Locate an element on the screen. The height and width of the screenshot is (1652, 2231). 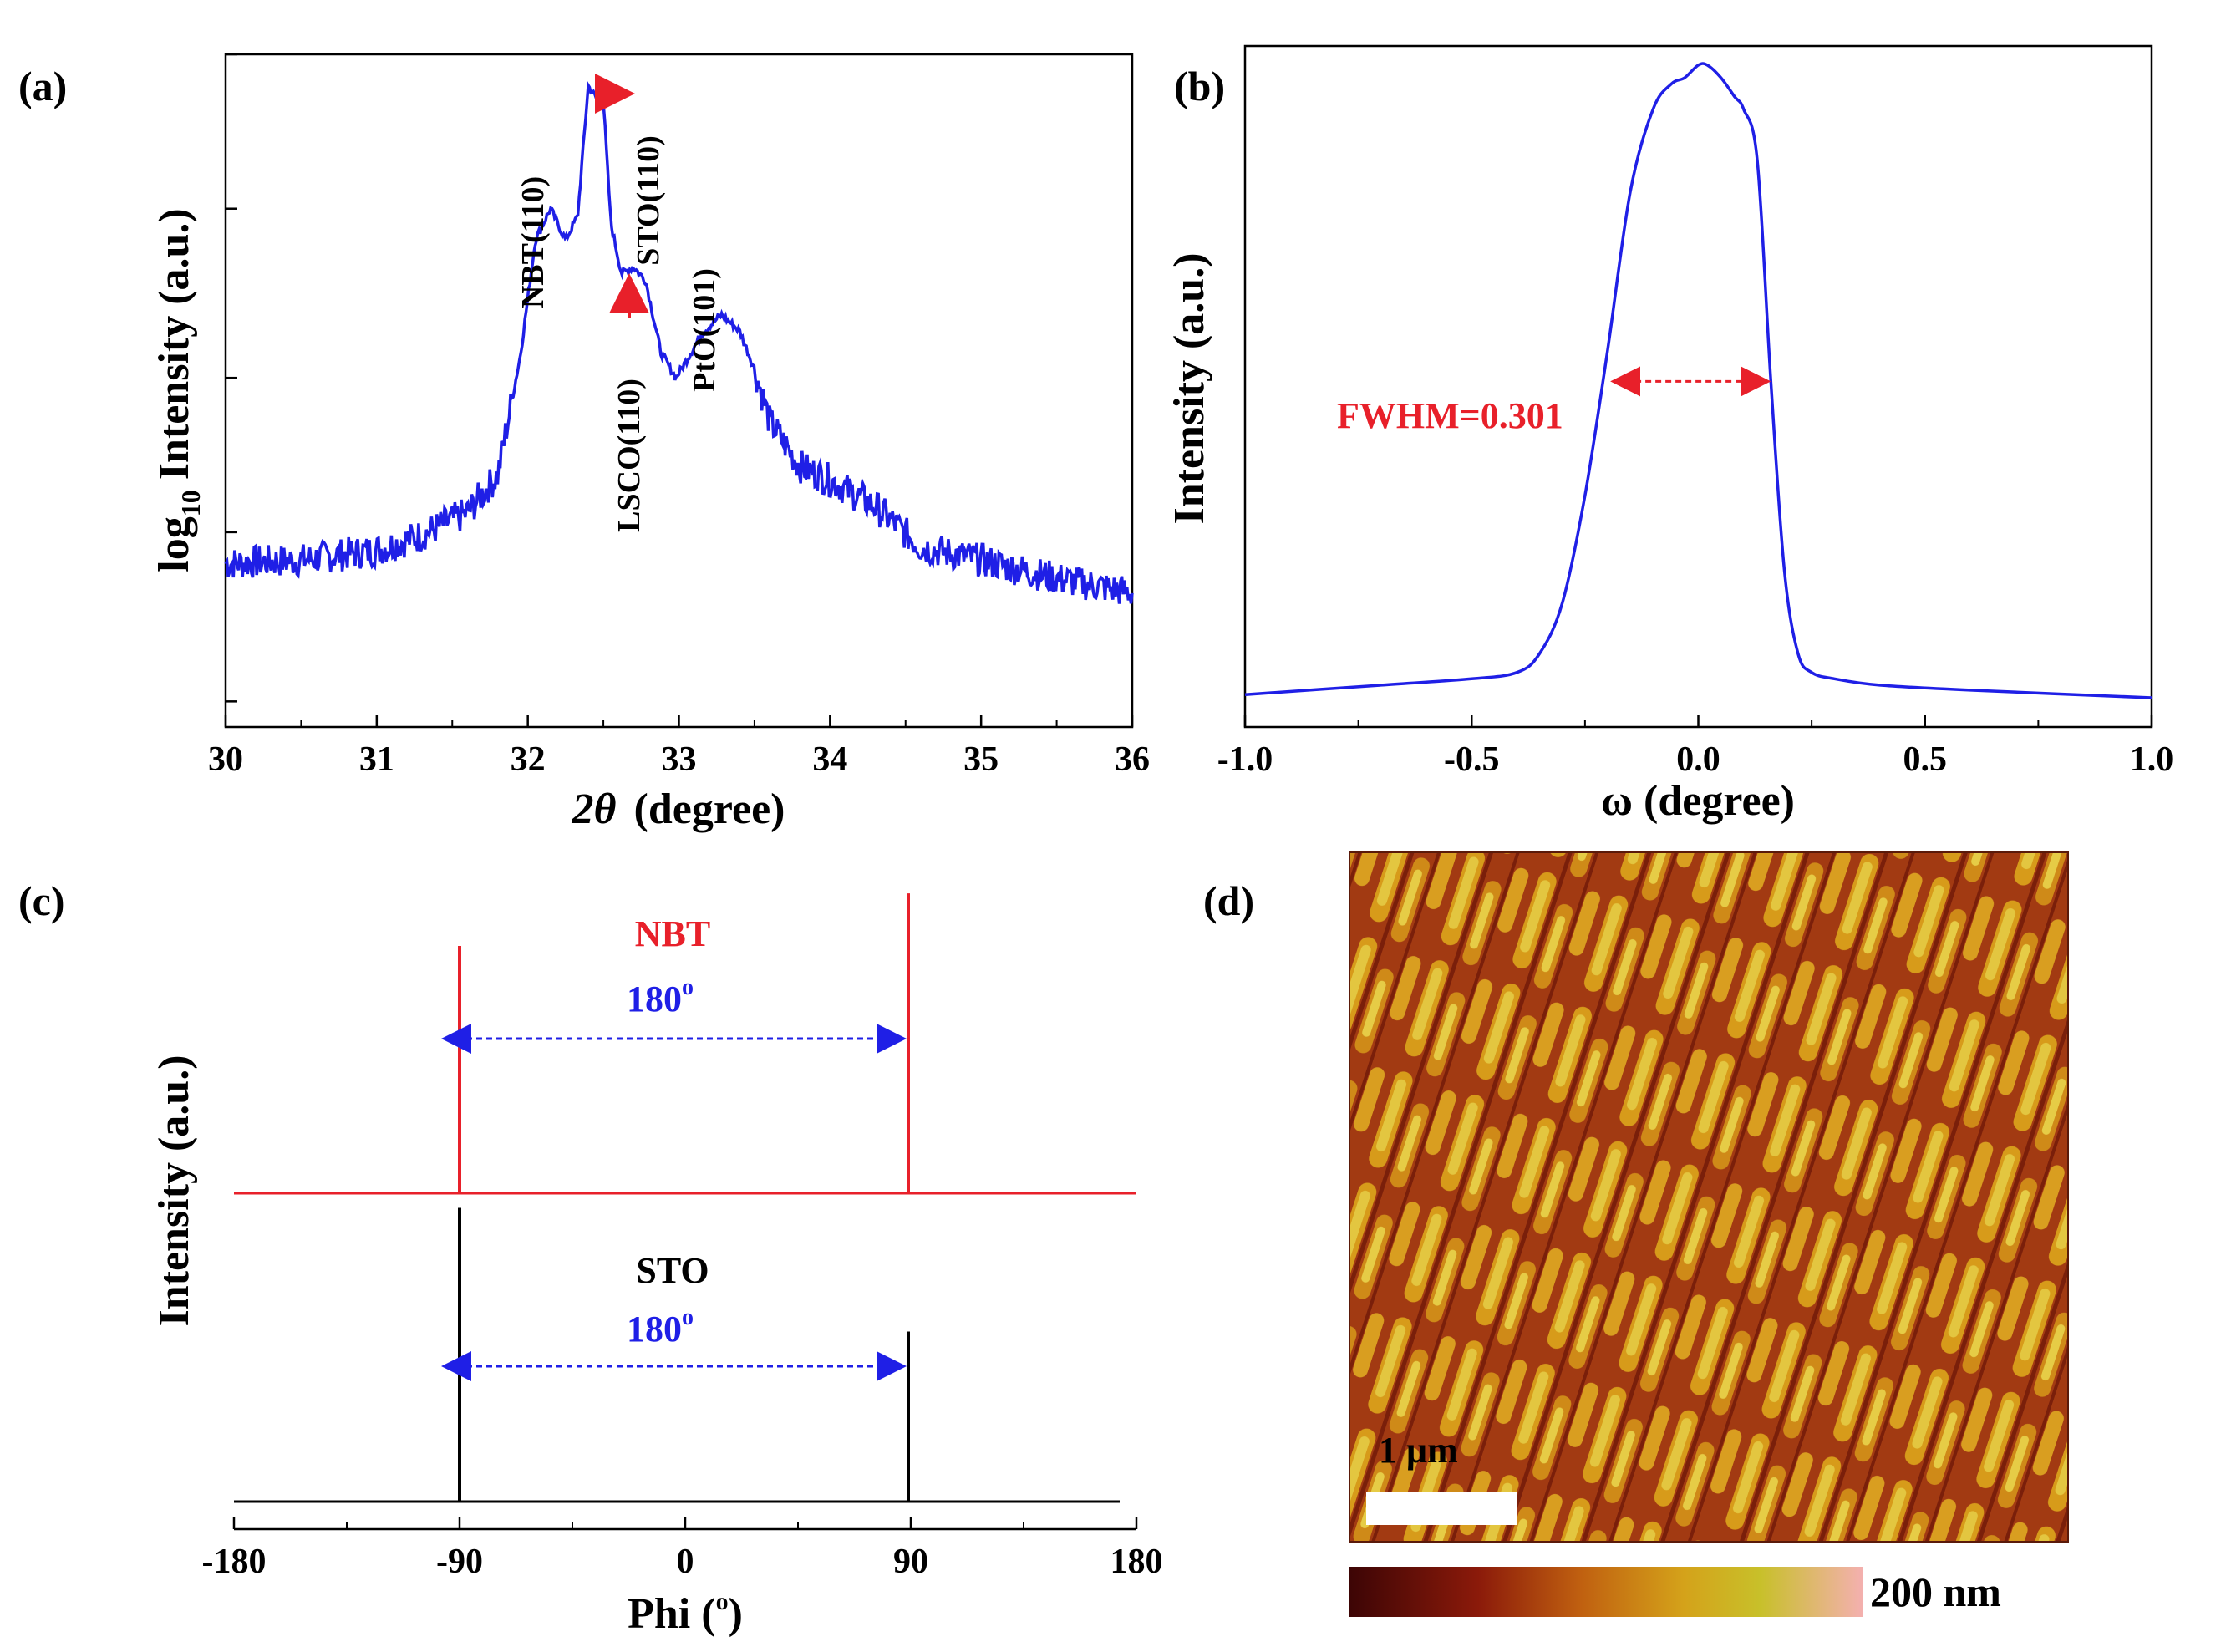
chart-c-sto-label: STO is located at coordinates (672, 1271).